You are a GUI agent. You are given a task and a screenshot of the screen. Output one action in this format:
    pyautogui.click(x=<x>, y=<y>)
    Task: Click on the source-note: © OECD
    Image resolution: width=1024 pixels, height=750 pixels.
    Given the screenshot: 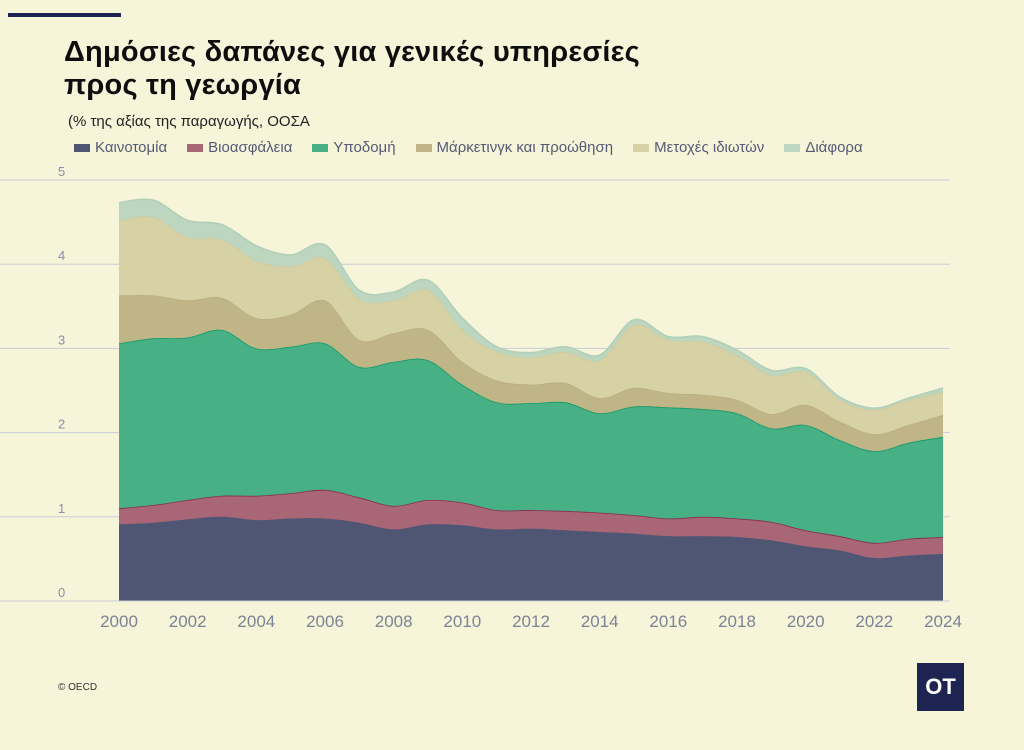 What is the action you would take?
    pyautogui.click(x=78, y=687)
    